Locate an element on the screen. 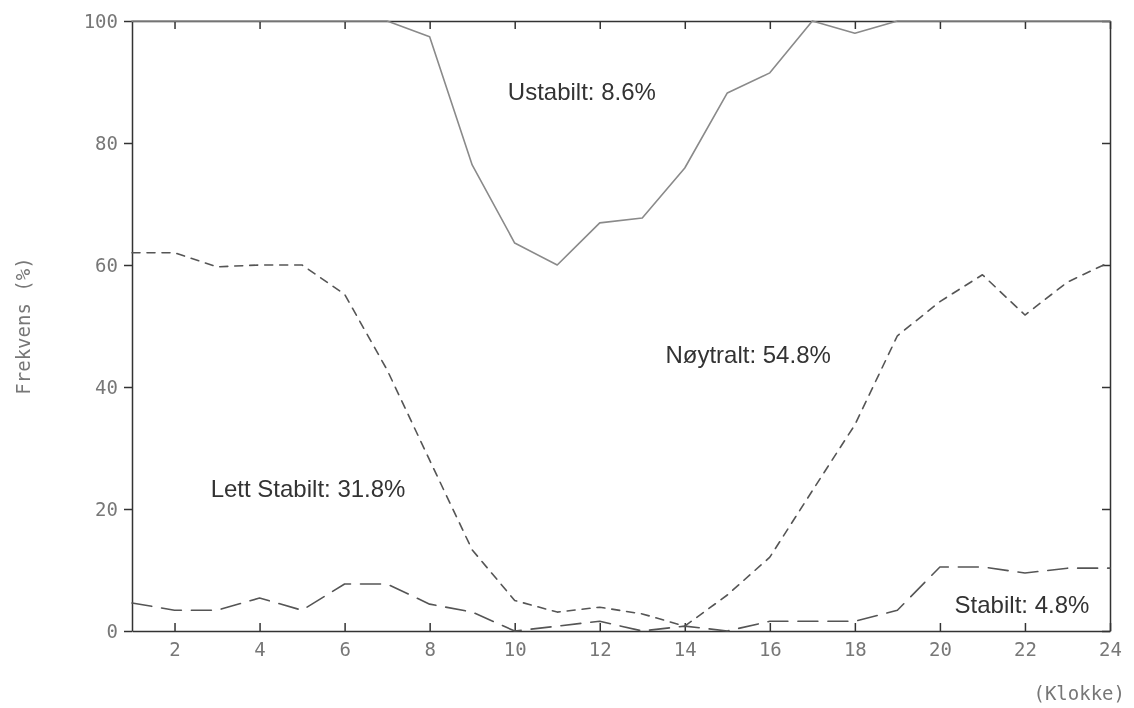 This screenshot has width=1134, height=708. y-tick-label: 20 is located at coordinates (106, 508).